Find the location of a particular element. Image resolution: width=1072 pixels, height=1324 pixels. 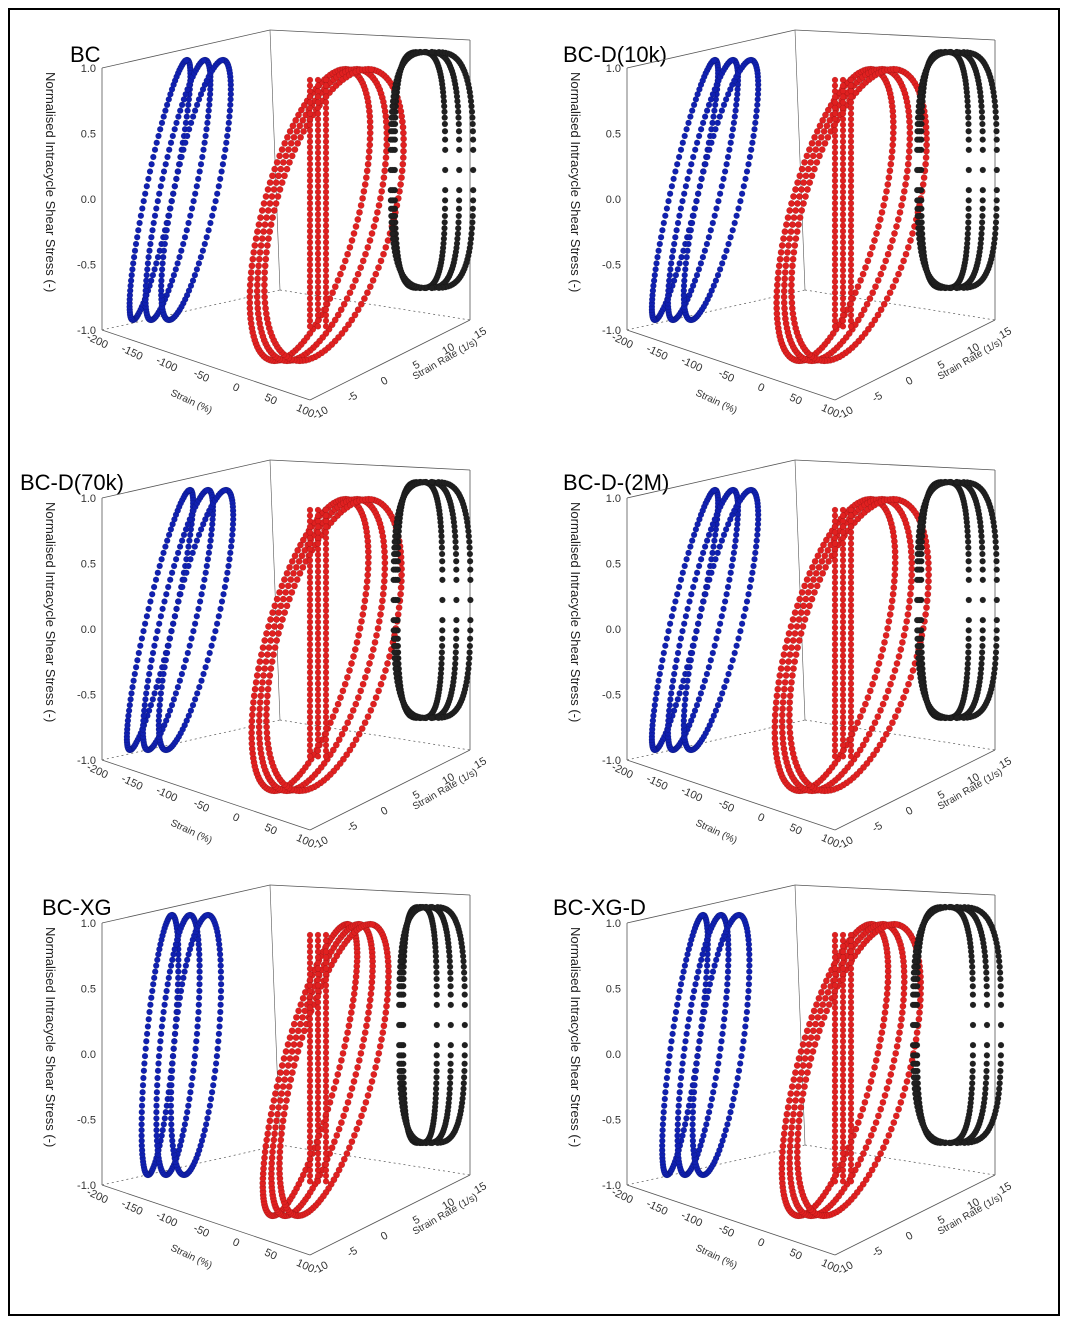

x-tick-label: -100 is located at coordinates (166, 365).